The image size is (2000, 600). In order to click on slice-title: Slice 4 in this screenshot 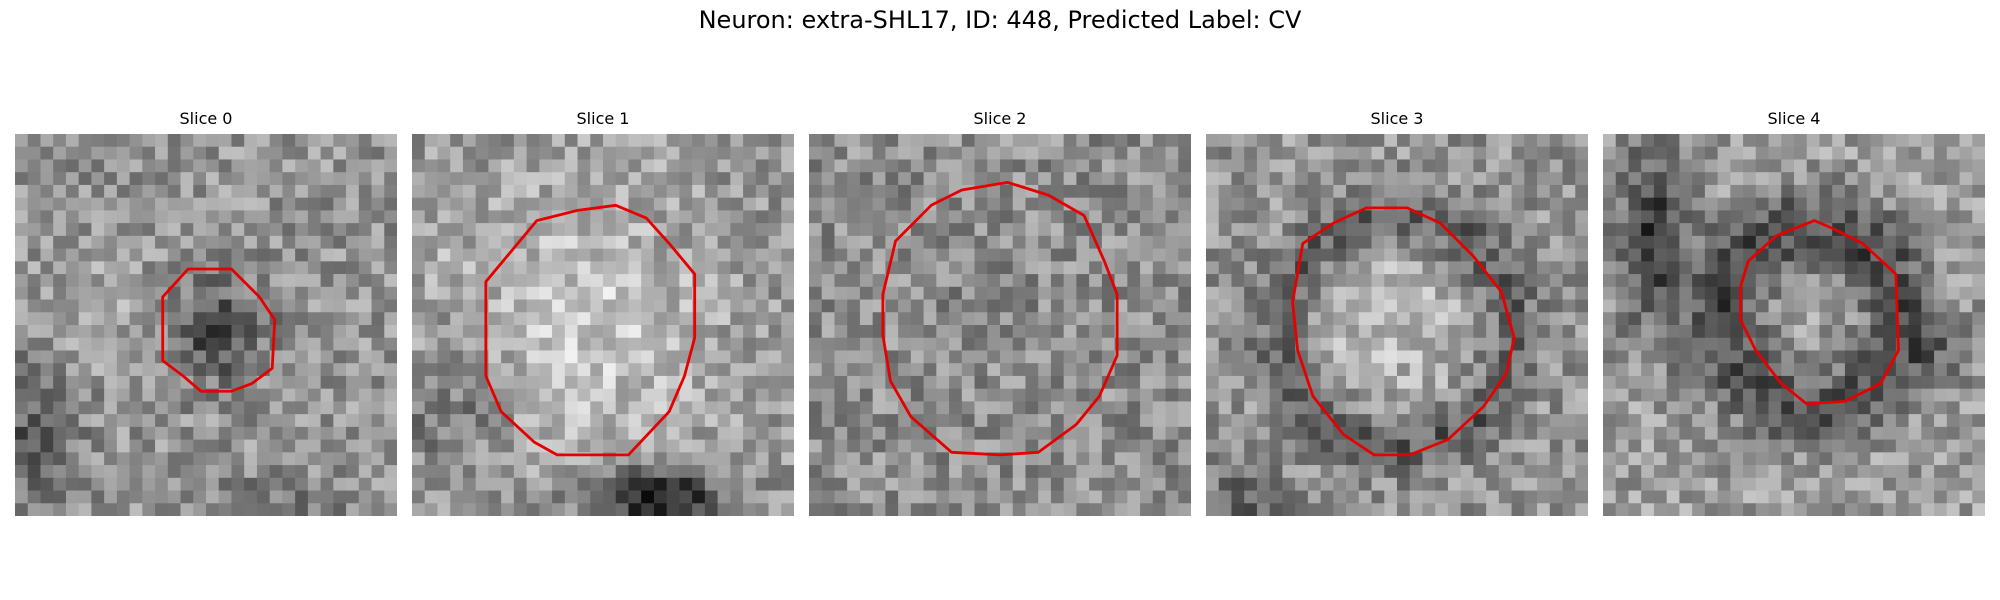, I will do `click(1794, 118)`.